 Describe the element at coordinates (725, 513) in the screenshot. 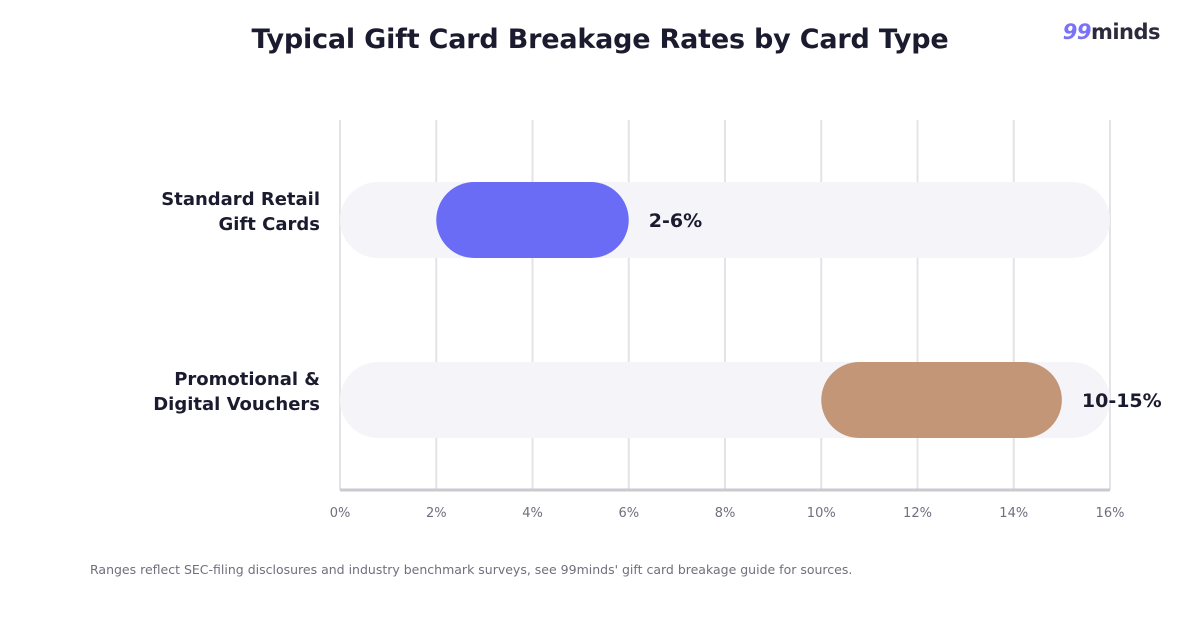

I see `x-tick-label: 8%` at that location.